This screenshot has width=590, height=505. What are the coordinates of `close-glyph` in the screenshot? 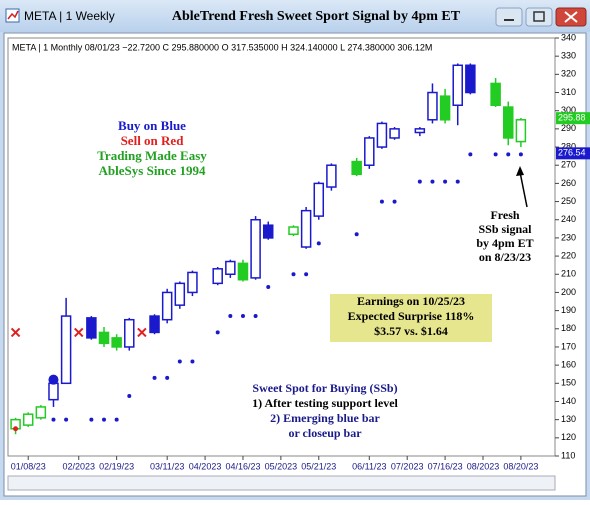 It's located at (571, 17).